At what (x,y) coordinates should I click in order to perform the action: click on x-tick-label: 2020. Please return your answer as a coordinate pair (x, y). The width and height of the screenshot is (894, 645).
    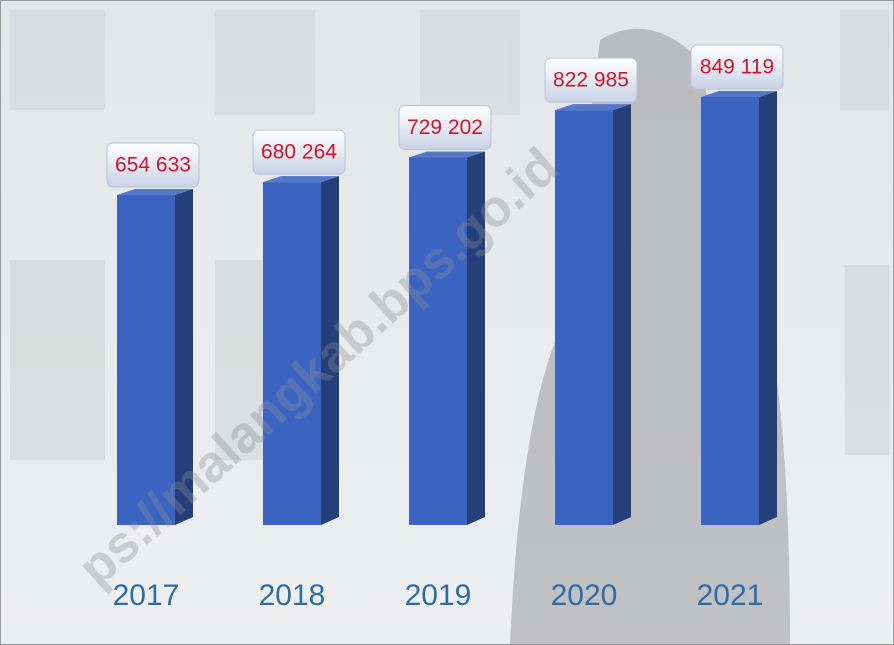
    Looking at the image, I should click on (584, 595).